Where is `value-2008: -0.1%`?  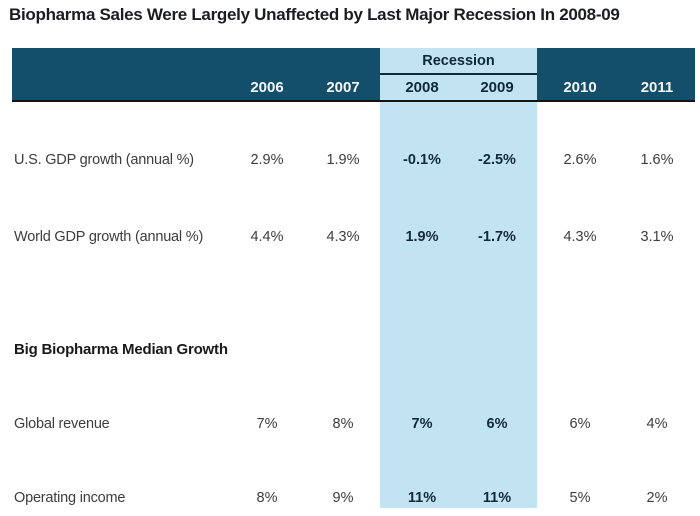 value-2008: -0.1% is located at coordinates (422, 160).